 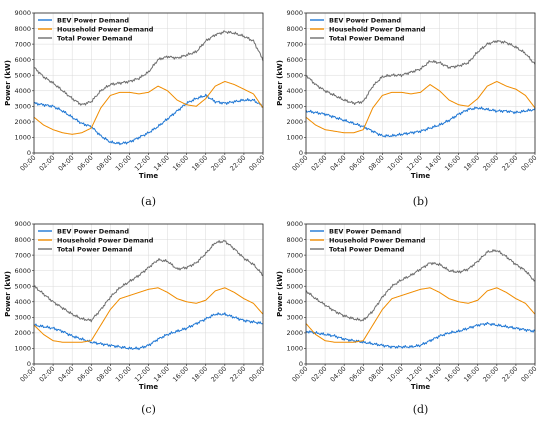 I want to click on y-tick-label: 8000, so click(x=22, y=29).